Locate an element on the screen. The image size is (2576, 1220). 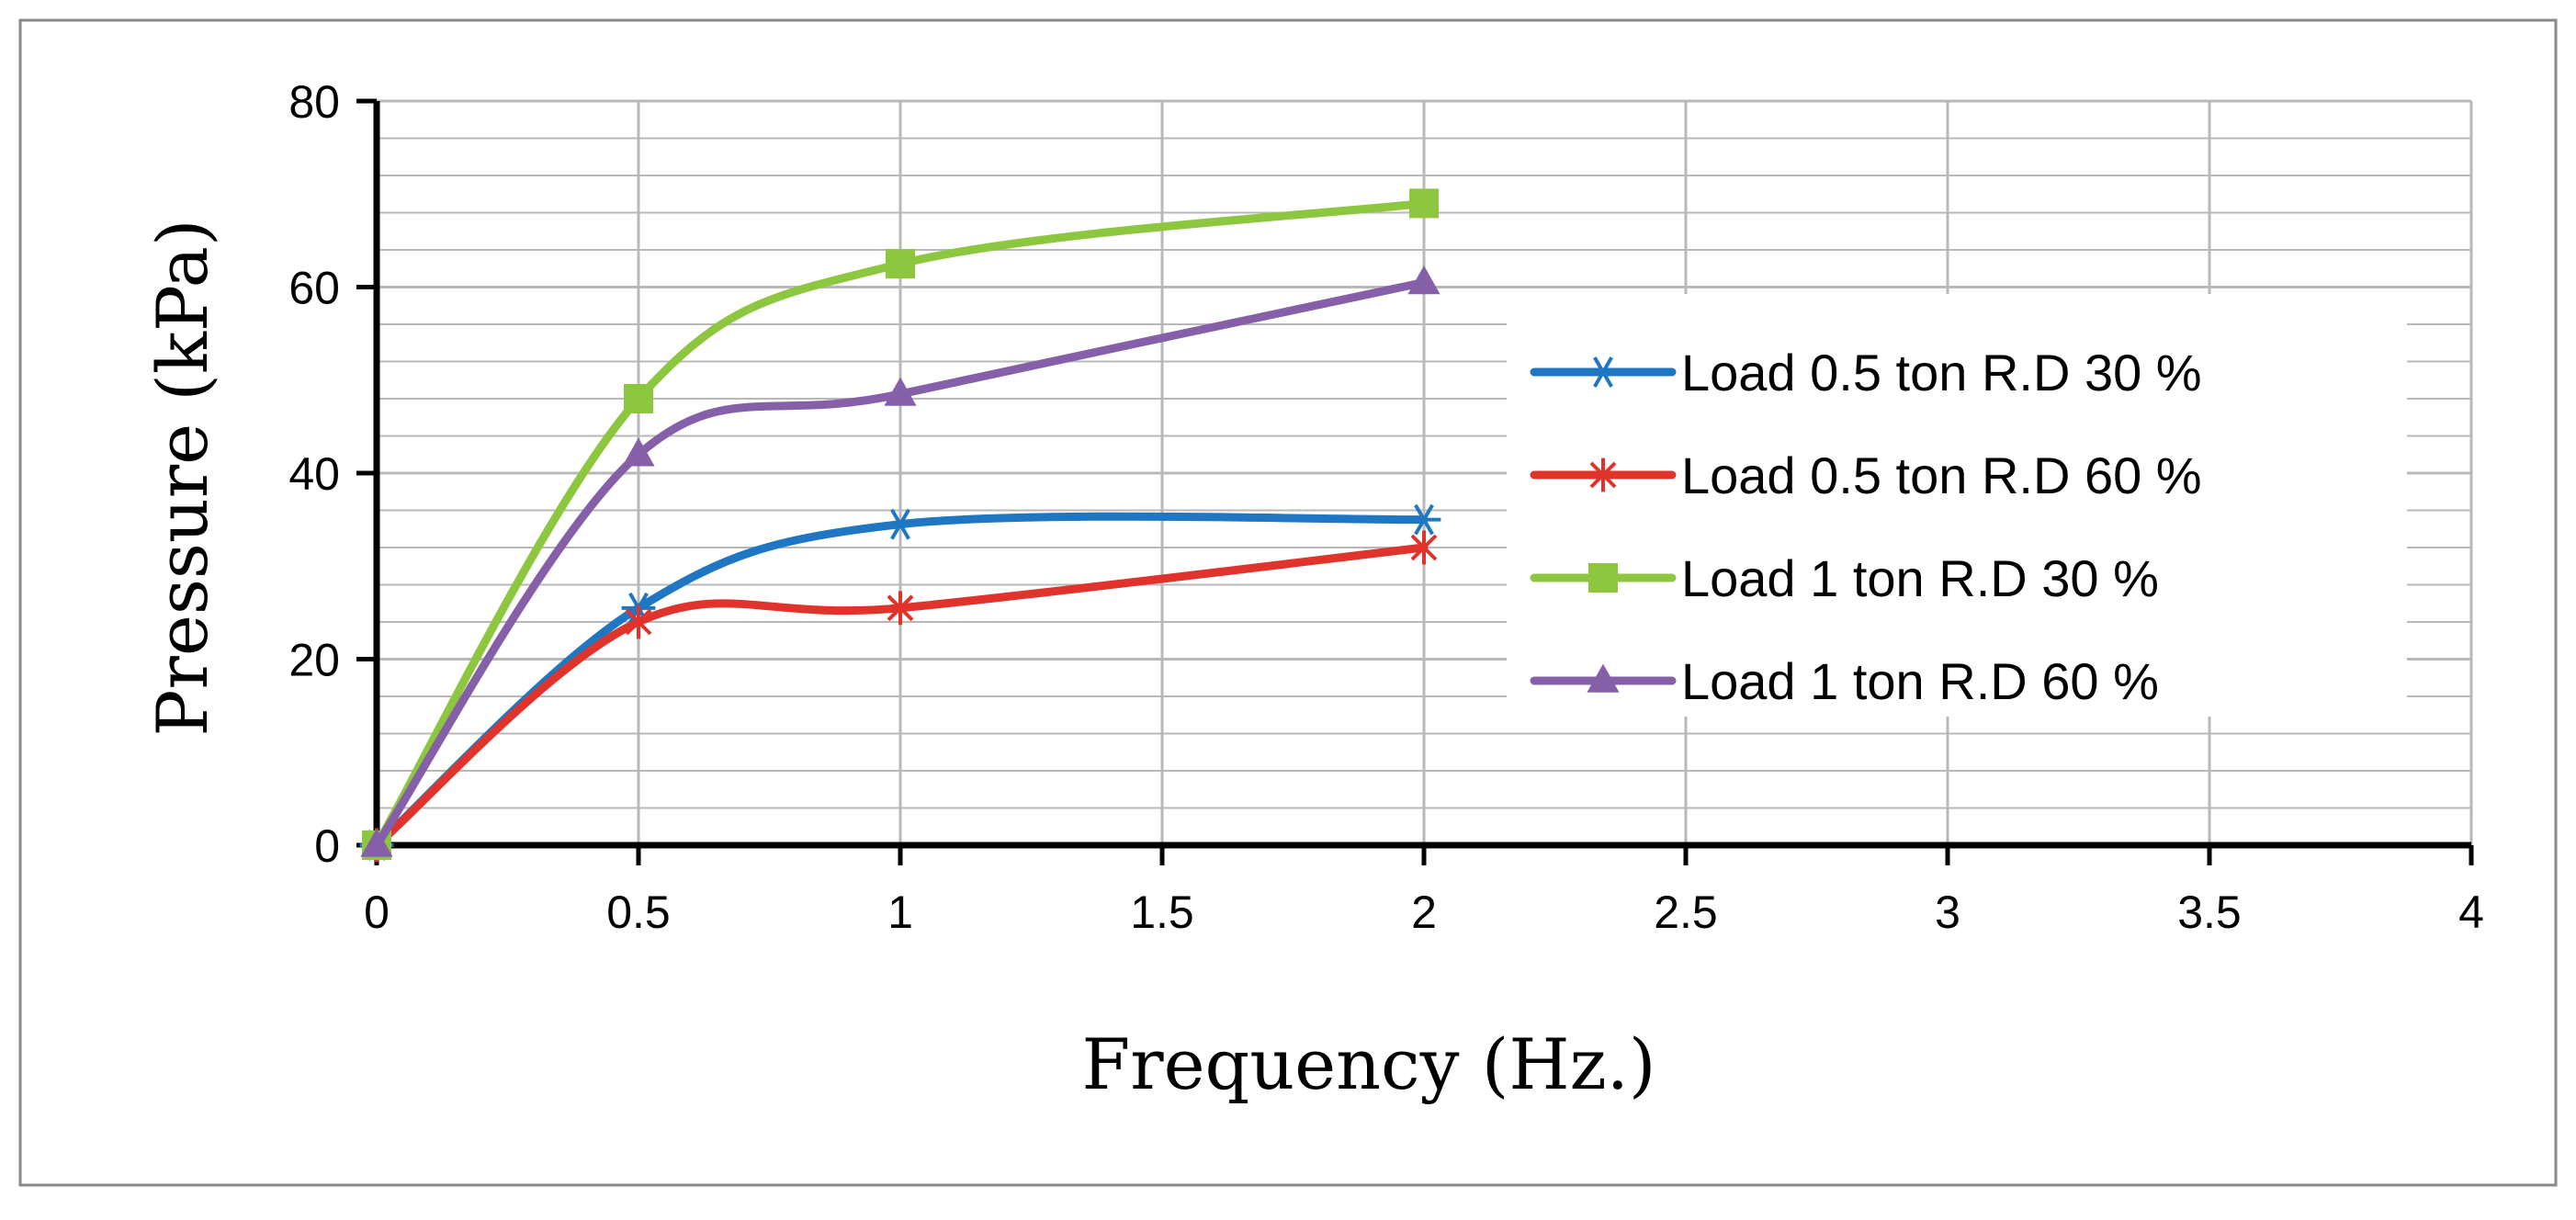
x-tick-labels: 0 0.5 1 1.5 2 2.5 3 3.5 4 is located at coordinates (1424, 912).